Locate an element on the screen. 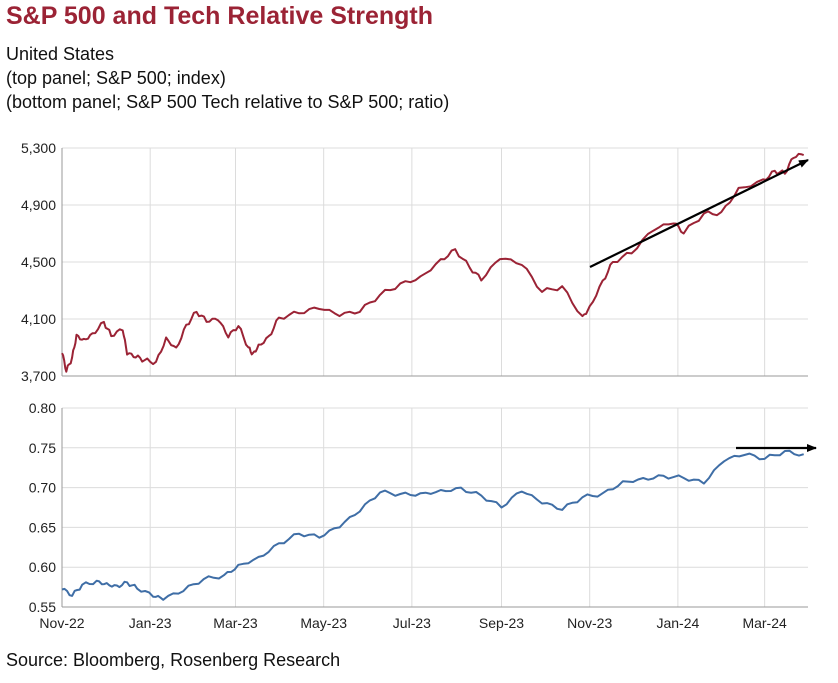 This screenshot has height=683, width=838. x-tick-label: May-23 is located at coordinates (323, 623).